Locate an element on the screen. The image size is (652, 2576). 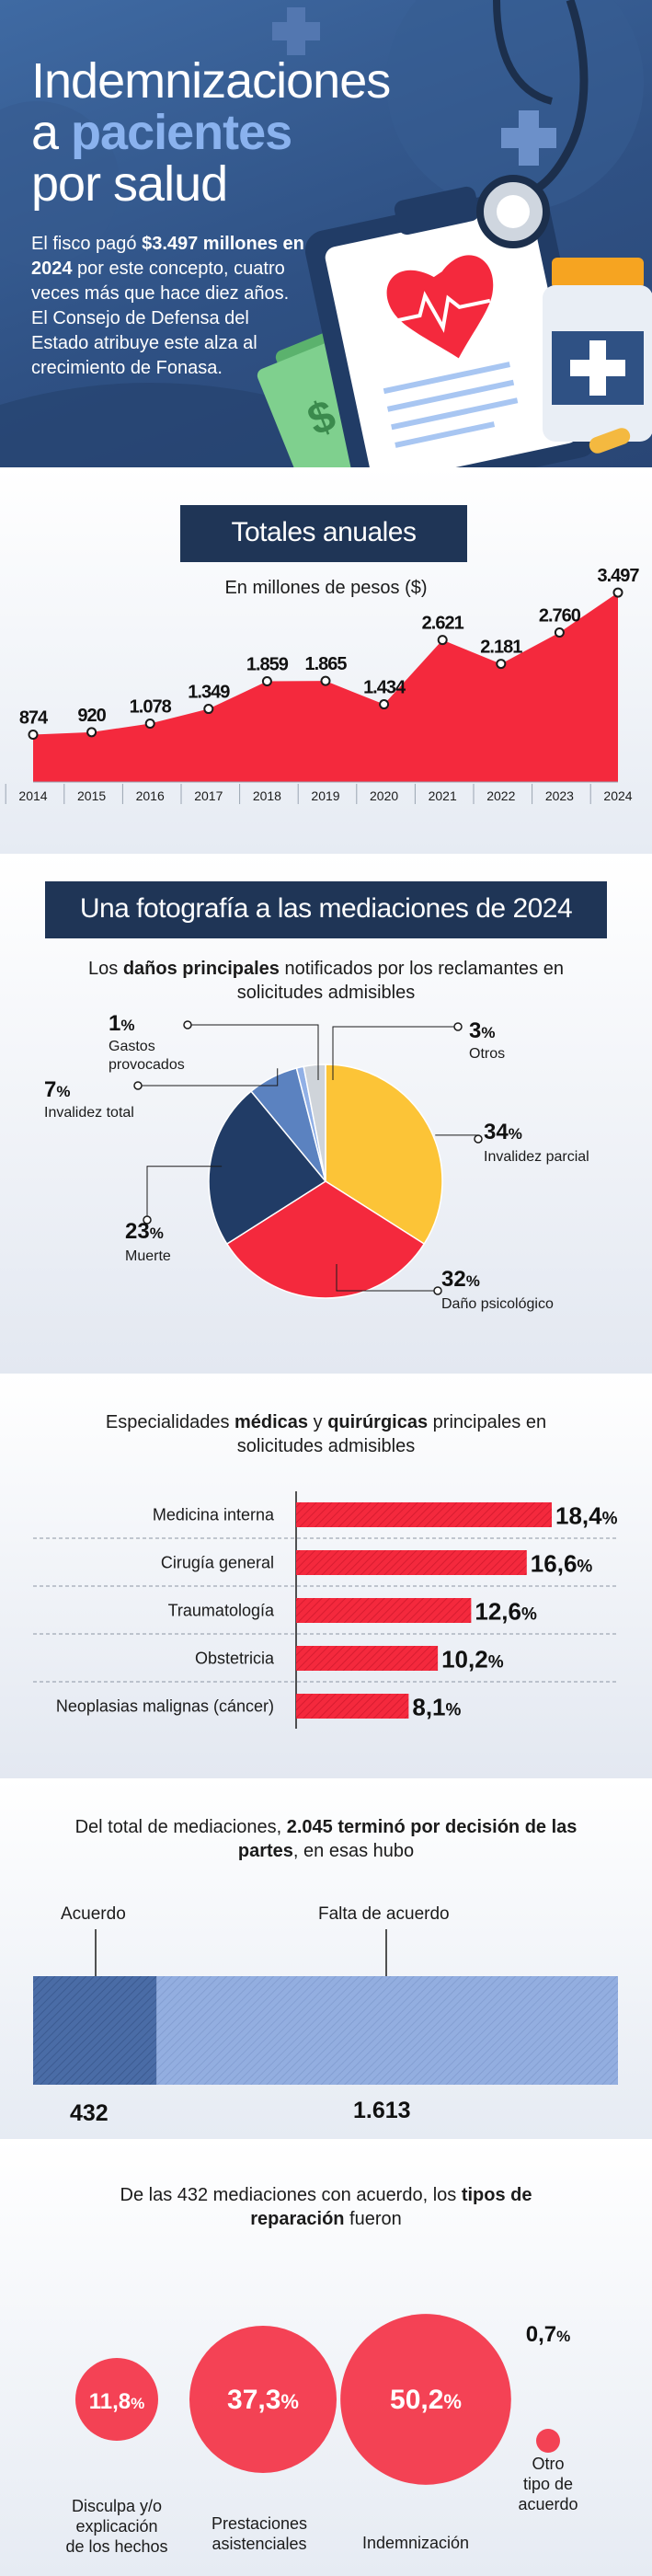
repair-name-label: Otro is located at coordinates (548, 2464).